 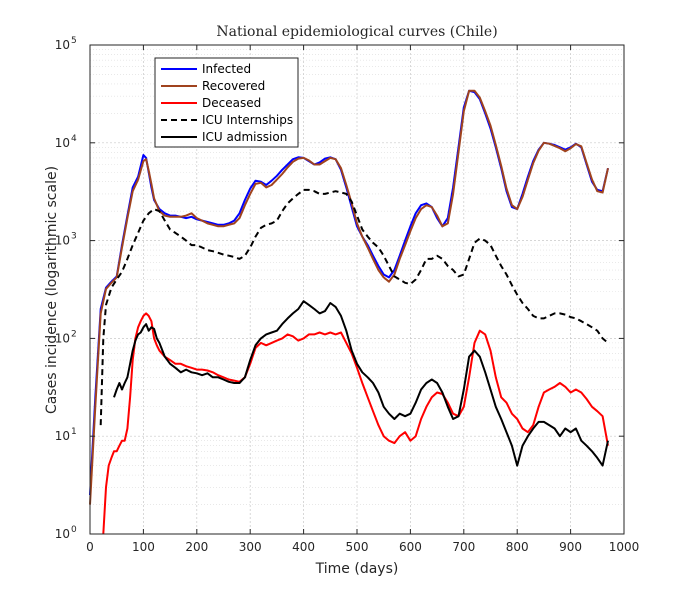 I want to click on chart-title: National epidemiological curves (Chile), so click(x=356, y=32).